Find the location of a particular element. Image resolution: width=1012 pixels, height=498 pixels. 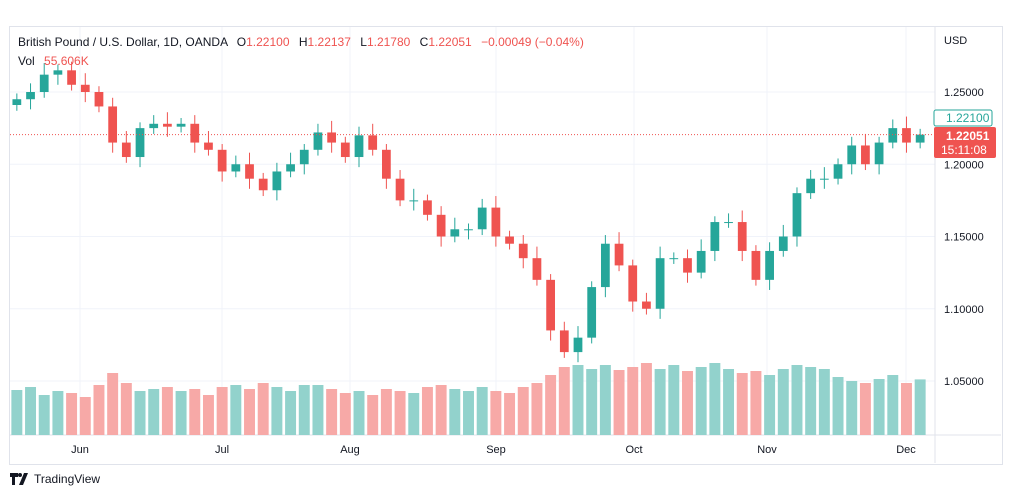

brand-text: TradingView is located at coordinates (67, 479).